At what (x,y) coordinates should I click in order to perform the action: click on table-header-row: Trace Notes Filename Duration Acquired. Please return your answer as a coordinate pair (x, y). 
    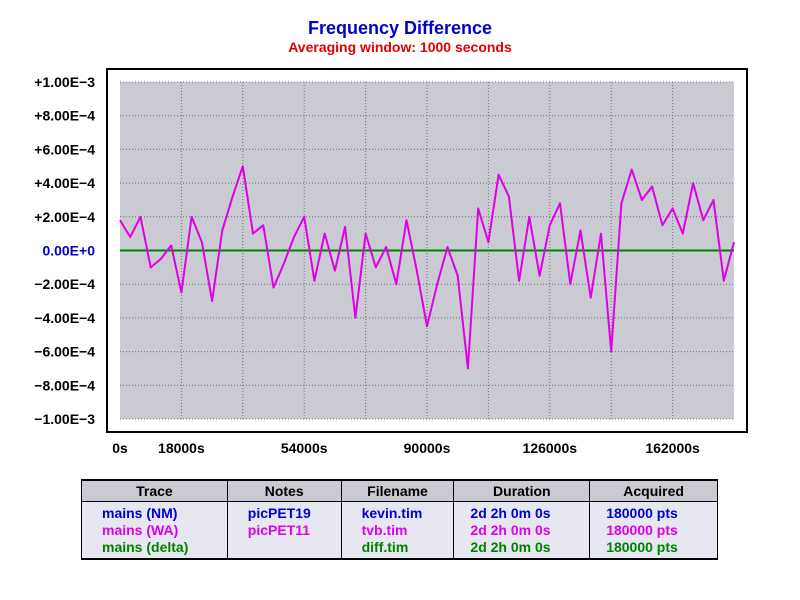
    Looking at the image, I should click on (399, 490).